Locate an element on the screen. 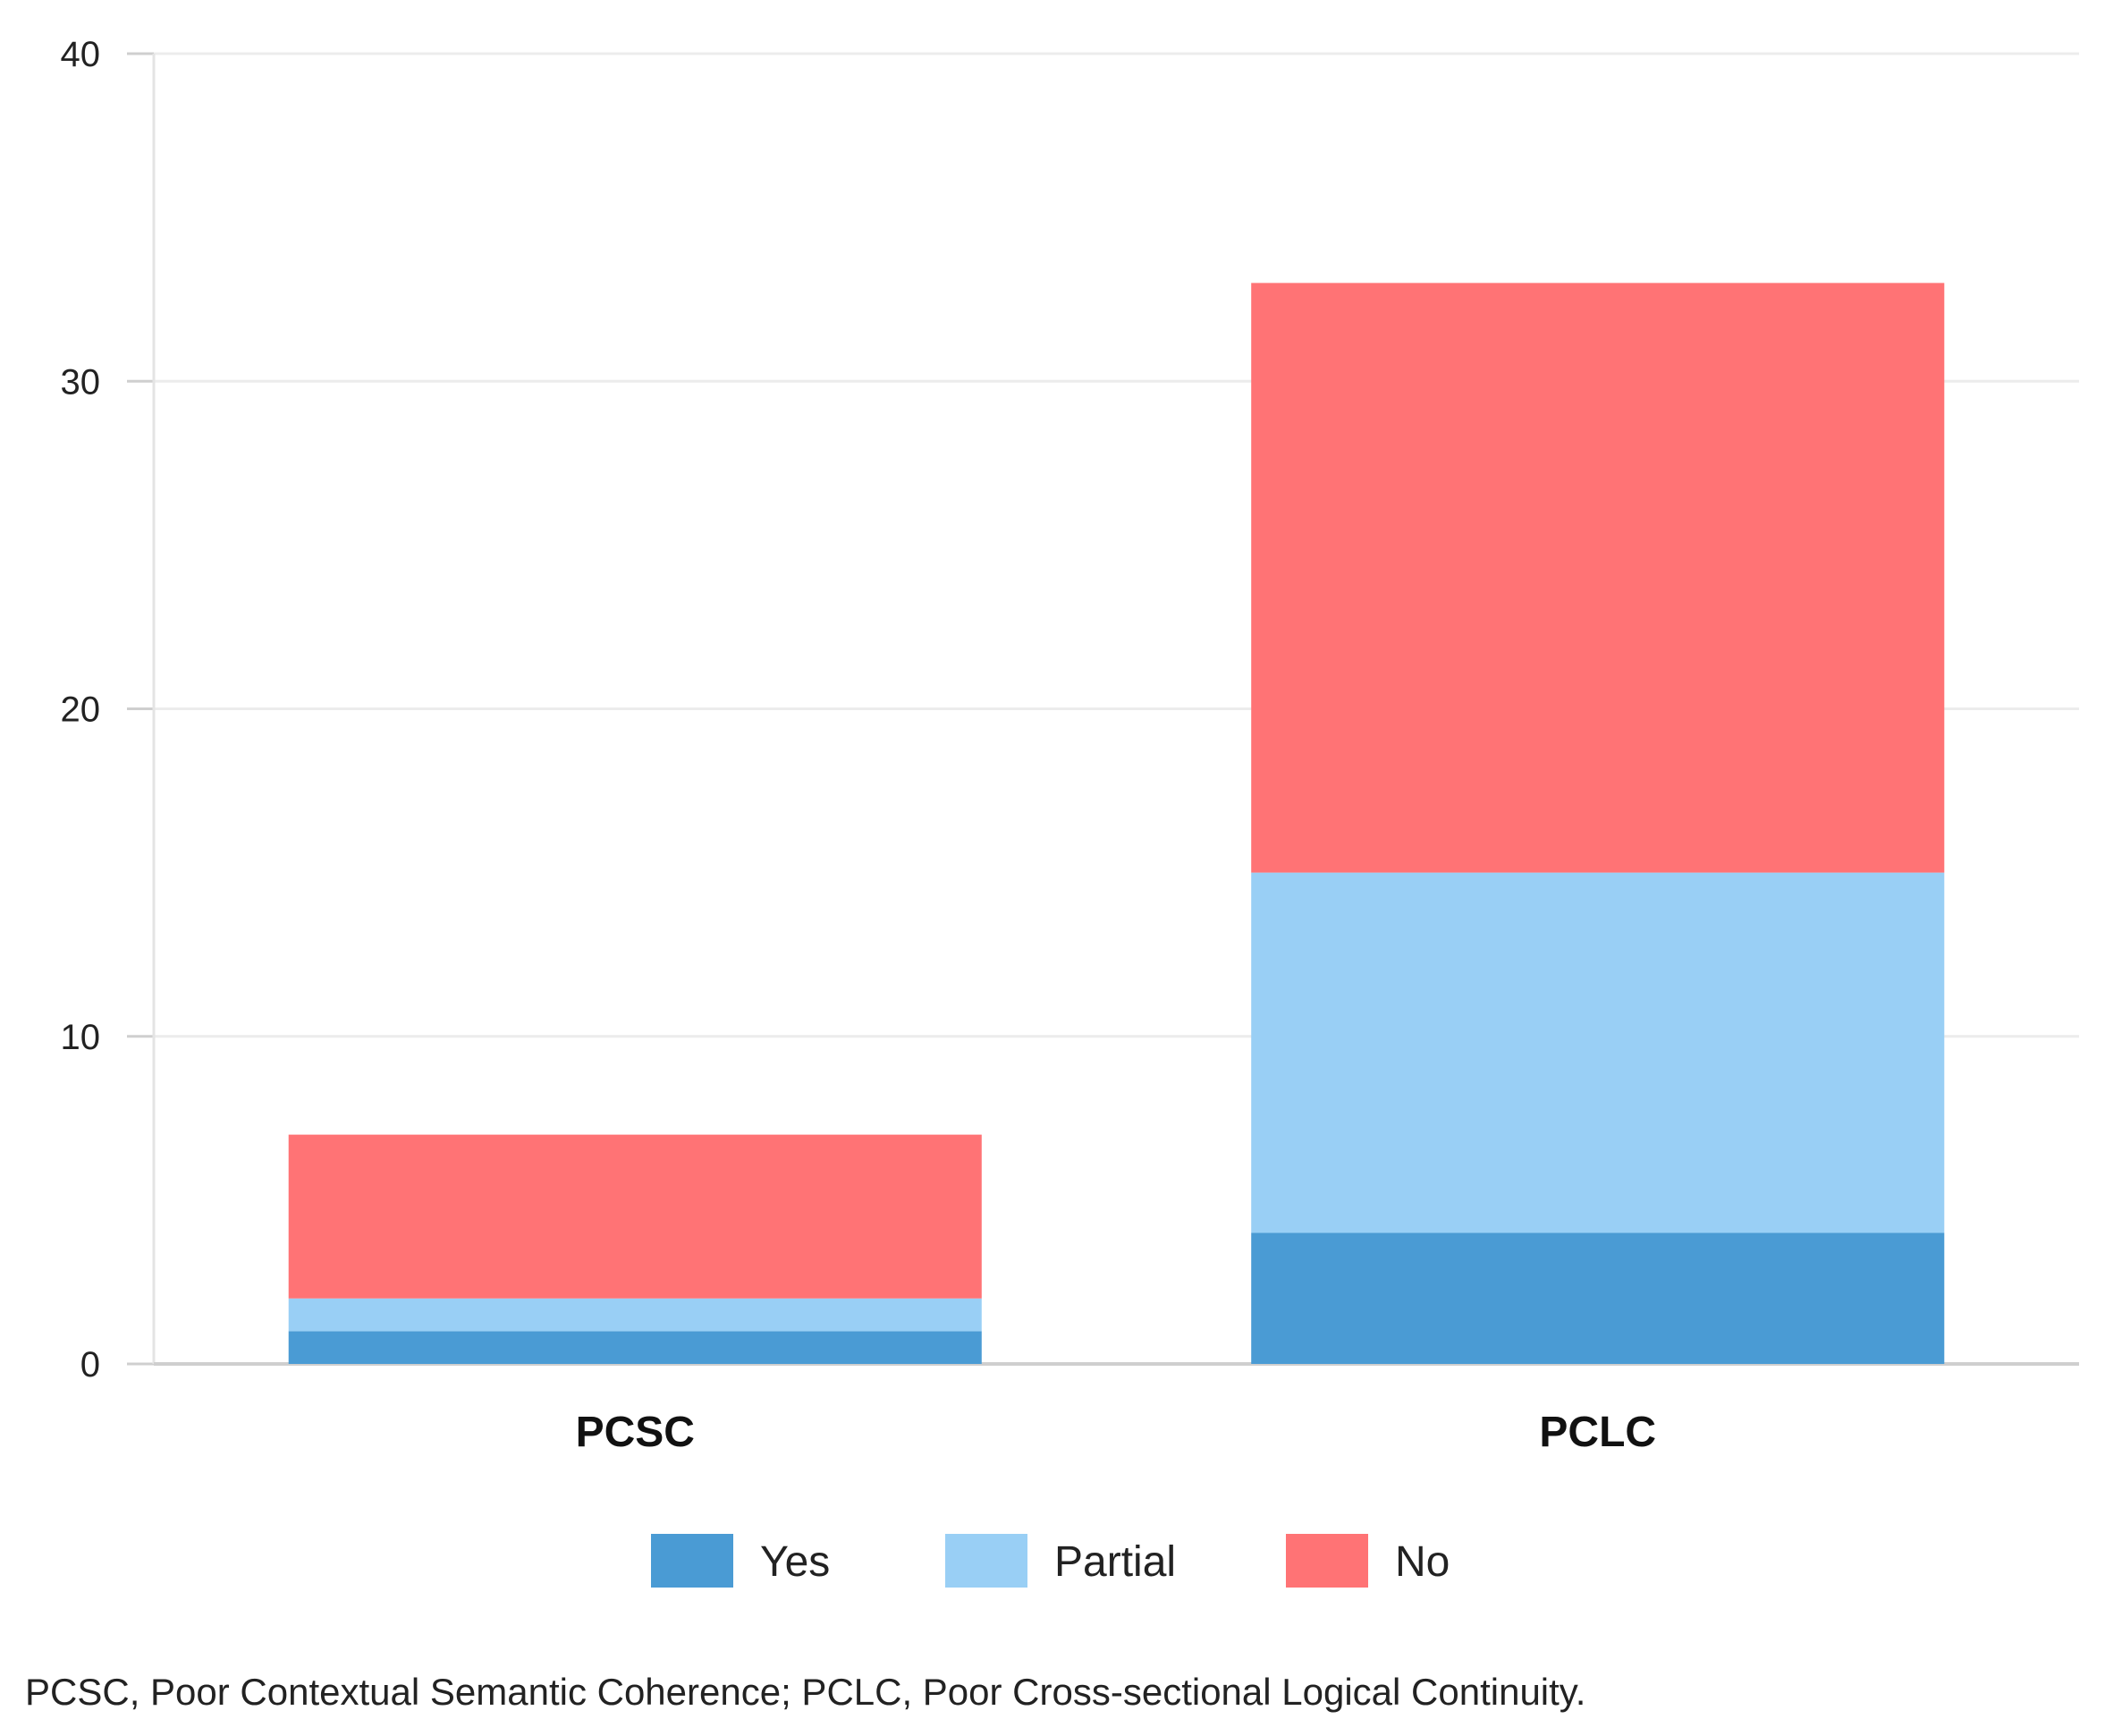 The height and width of the screenshot is (1736, 2105). x-category-label: PCSC is located at coordinates (635, 1432).